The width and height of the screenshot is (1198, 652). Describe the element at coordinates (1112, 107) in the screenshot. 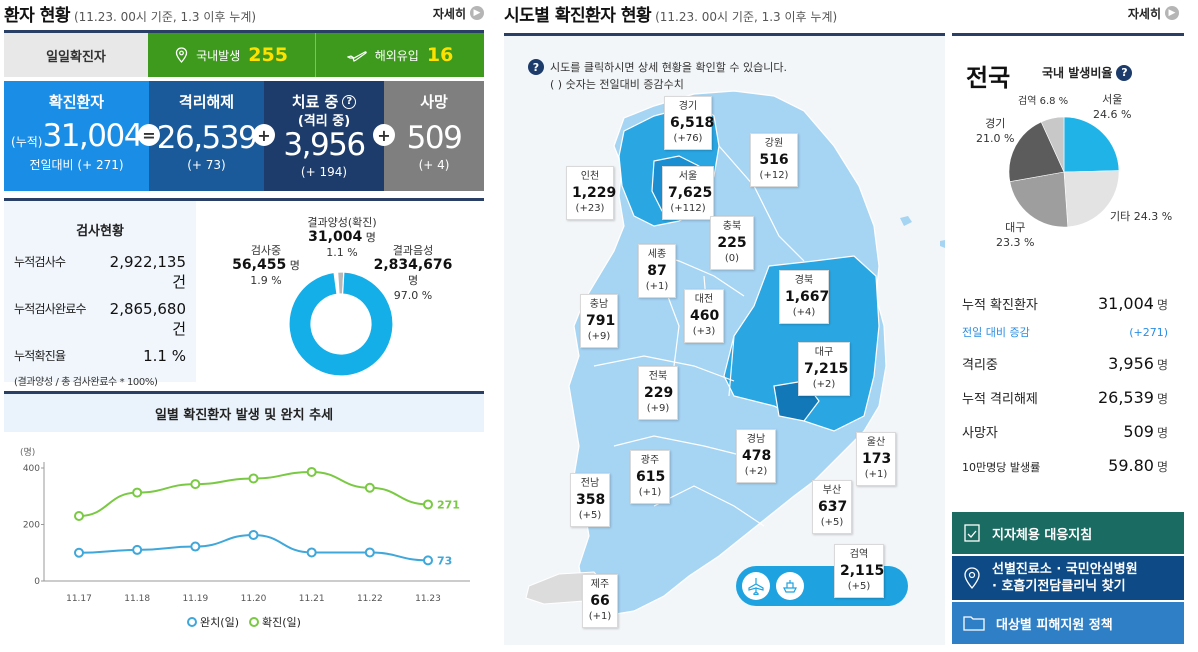

I see `pie-label-seoul: 서울 24.6 %` at that location.